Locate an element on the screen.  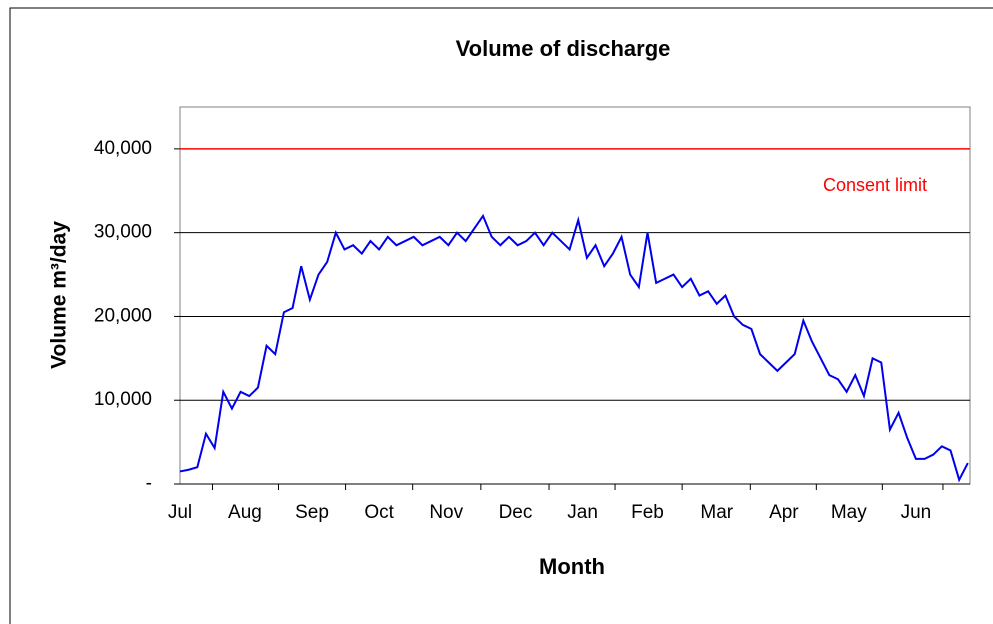
x-tick-label: Sep is located at coordinates (312, 512).